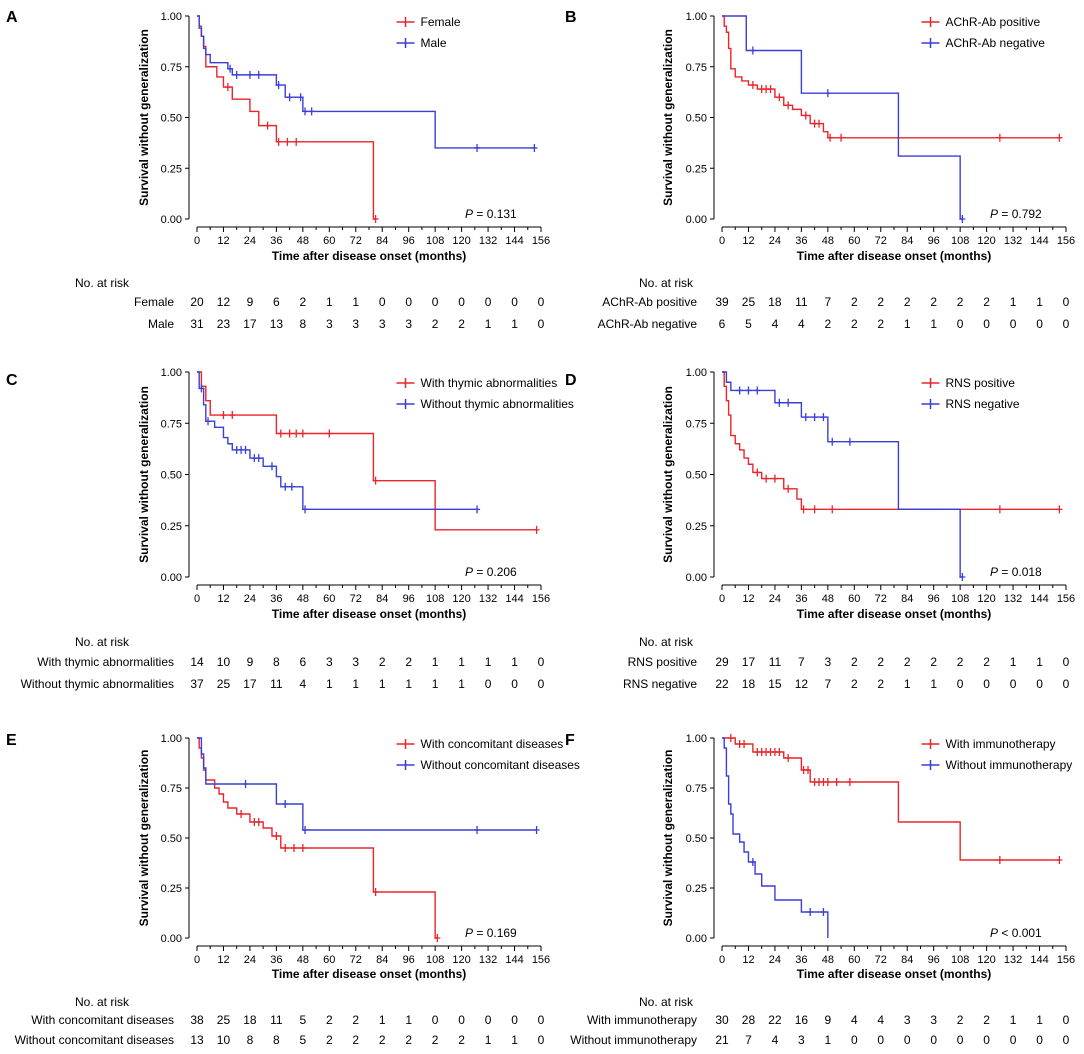 The height and width of the screenshot is (1054, 1084). Describe the element at coordinates (663, 662) in the screenshot. I see `risk-row-label: RNS positive` at that location.